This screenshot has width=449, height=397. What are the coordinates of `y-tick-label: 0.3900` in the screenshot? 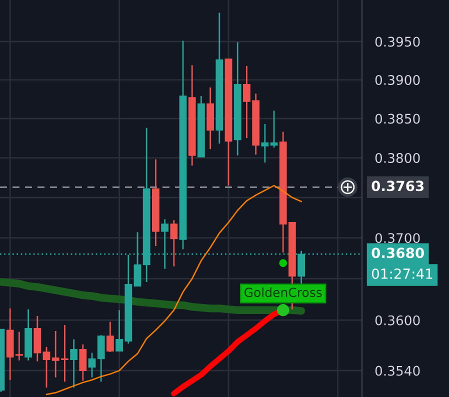 It's located at (397, 79).